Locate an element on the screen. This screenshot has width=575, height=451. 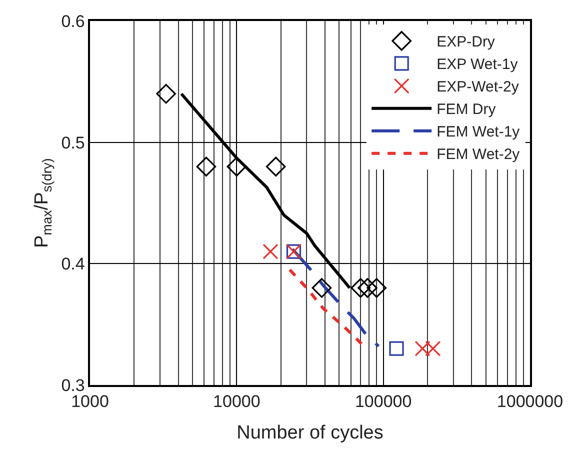
legend-label: EXP Wet-1y is located at coordinates (477, 65).